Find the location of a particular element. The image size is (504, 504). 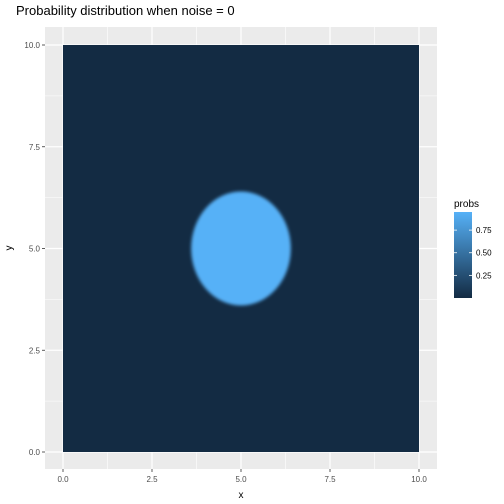

x-tick-label: 7.5 is located at coordinates (330, 479).